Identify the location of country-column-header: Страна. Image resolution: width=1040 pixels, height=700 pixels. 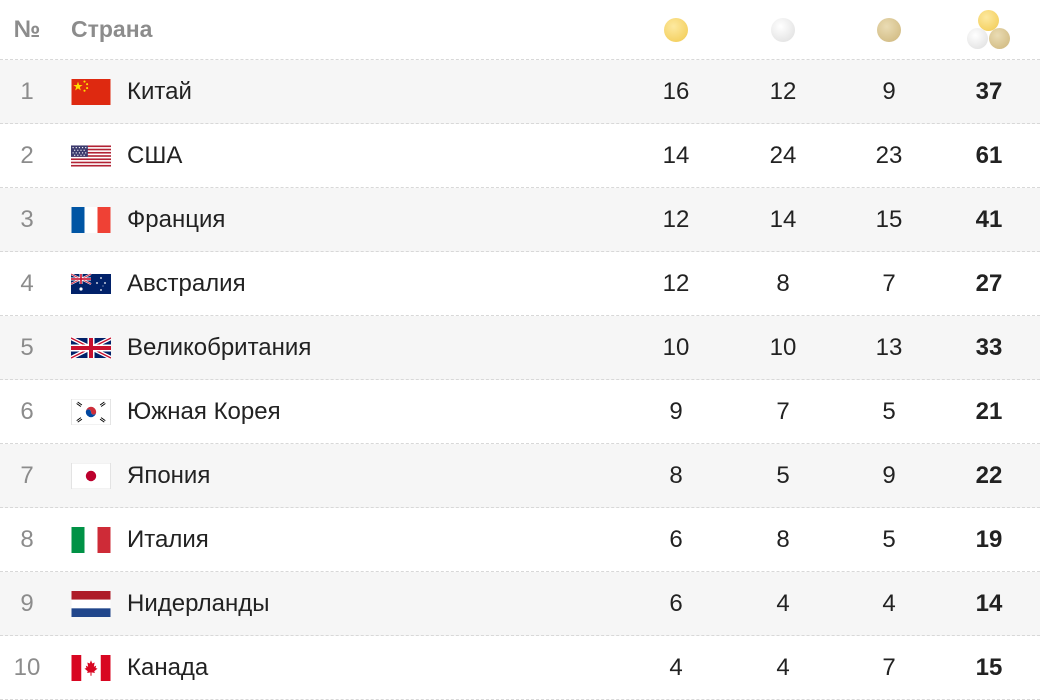
(112, 29).